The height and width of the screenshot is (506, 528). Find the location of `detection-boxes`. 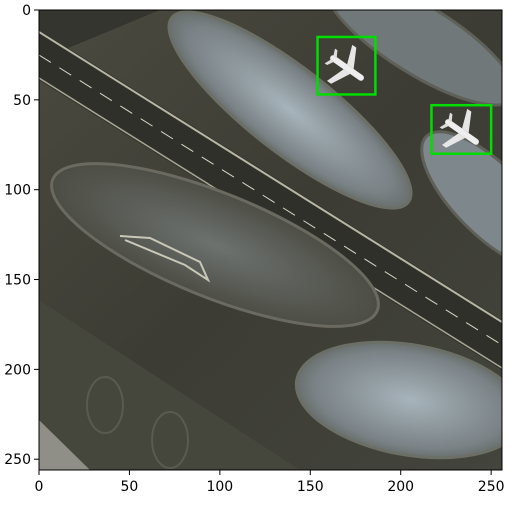

detection-boxes is located at coordinates (404, 95).